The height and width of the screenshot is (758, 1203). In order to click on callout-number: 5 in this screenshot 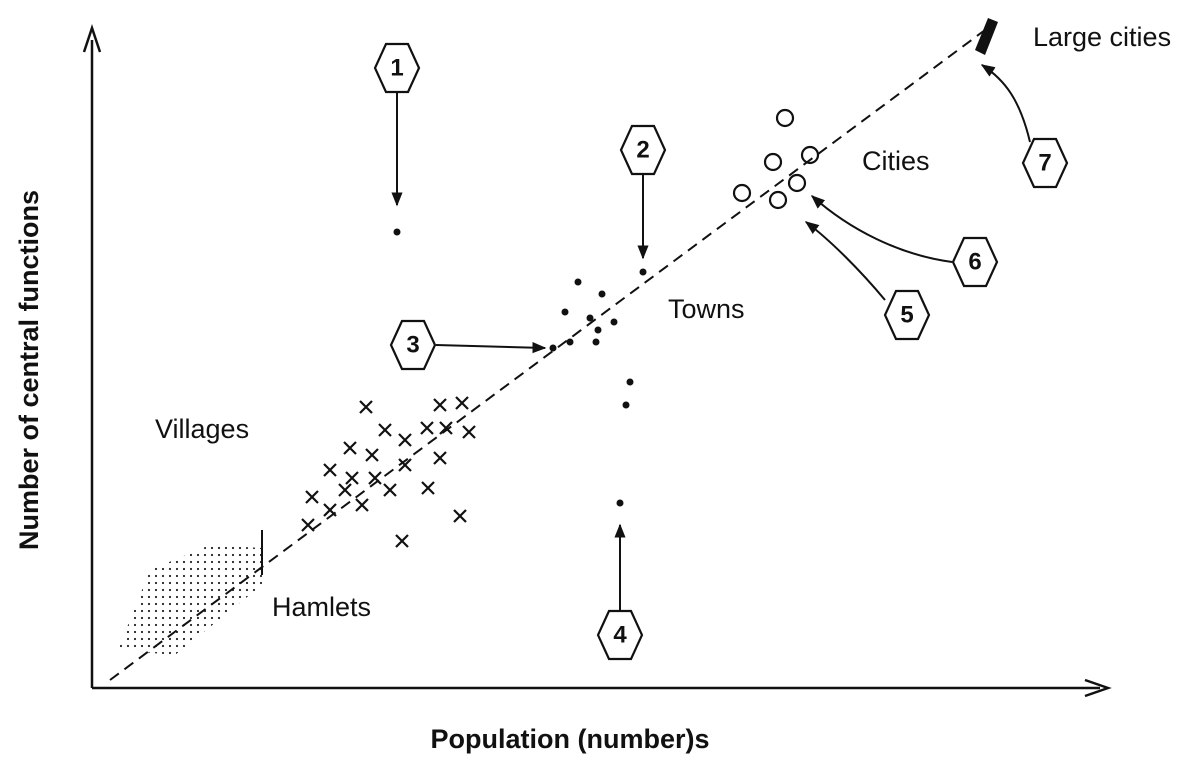, I will do `click(906, 314)`.